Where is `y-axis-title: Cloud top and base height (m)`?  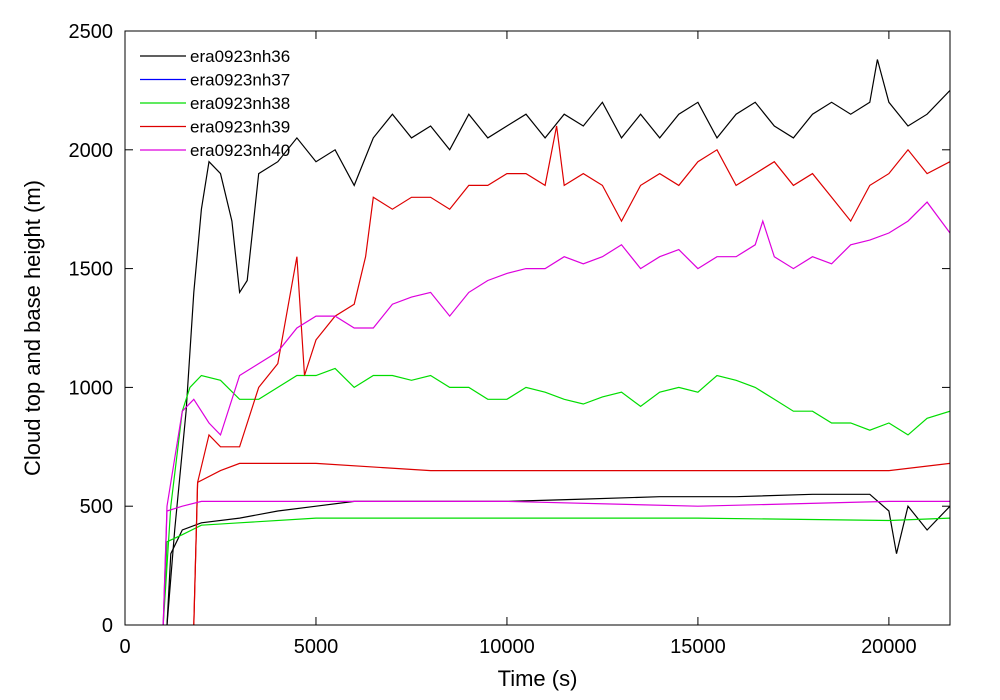
y-axis-title: Cloud top and base height (m) is located at coordinates (32, 328).